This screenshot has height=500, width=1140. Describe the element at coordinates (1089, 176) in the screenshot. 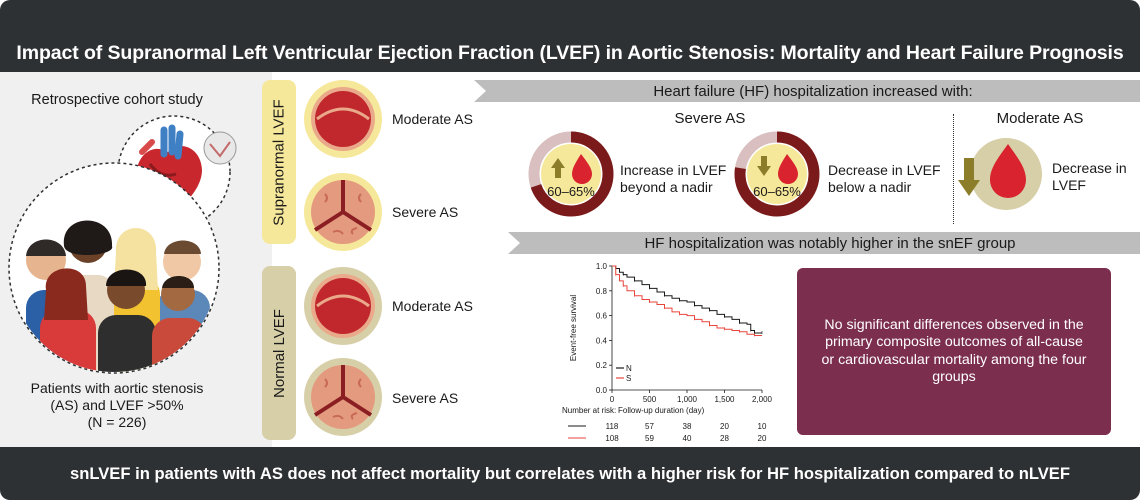

I see `item3-text: Decrease in LVEF` at that location.